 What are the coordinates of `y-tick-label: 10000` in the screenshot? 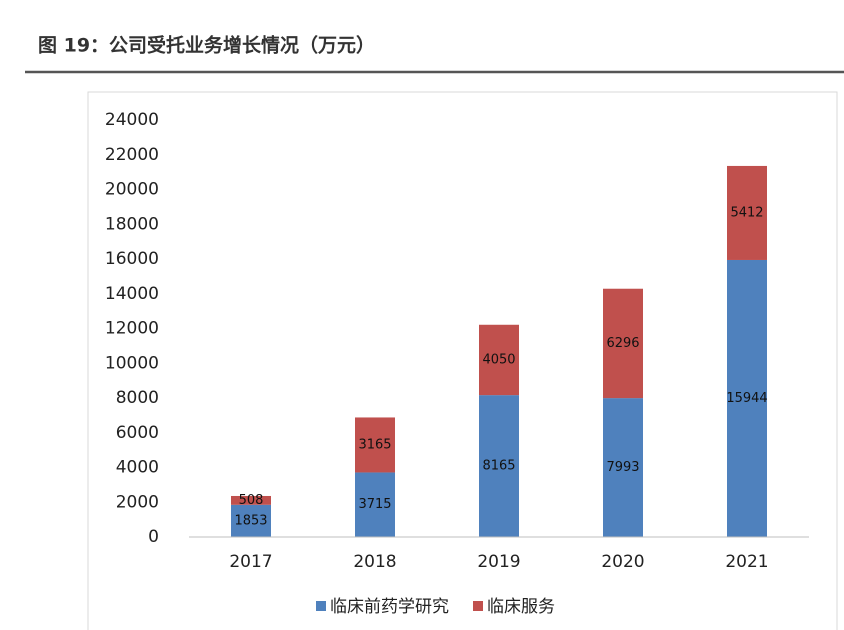 It's located at (132, 363).